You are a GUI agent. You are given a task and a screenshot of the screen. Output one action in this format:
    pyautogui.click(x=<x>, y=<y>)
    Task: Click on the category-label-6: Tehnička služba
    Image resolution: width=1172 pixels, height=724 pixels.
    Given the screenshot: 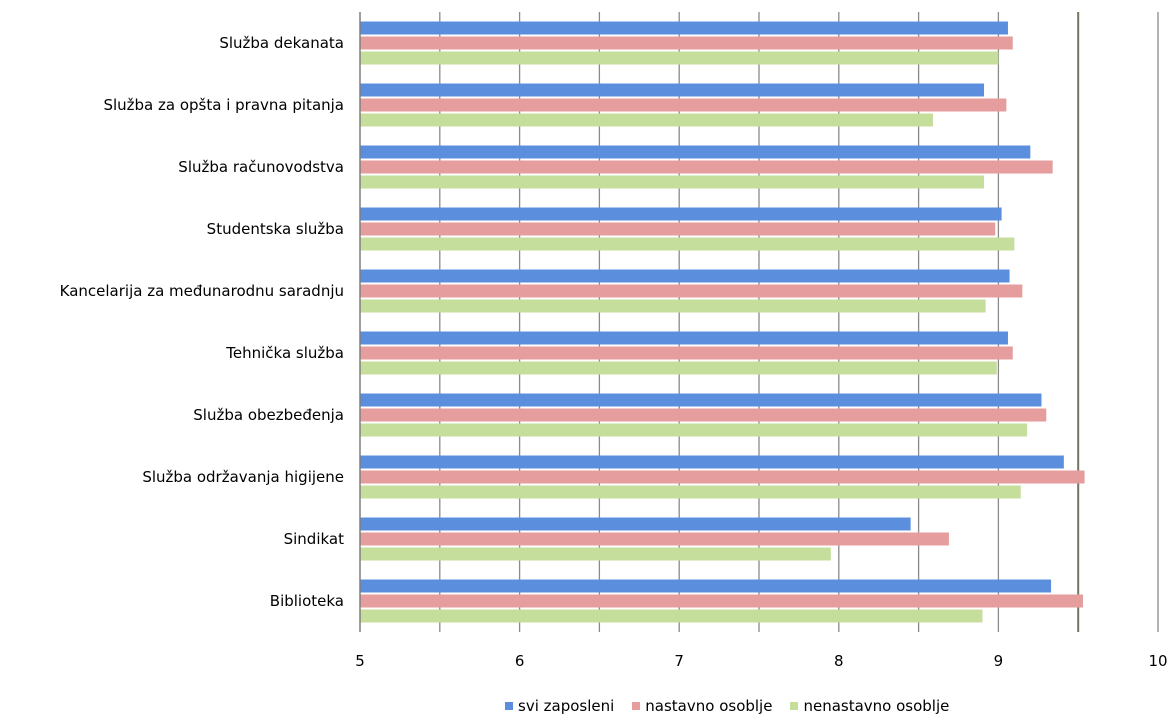 What is the action you would take?
    pyautogui.click(x=284, y=353)
    